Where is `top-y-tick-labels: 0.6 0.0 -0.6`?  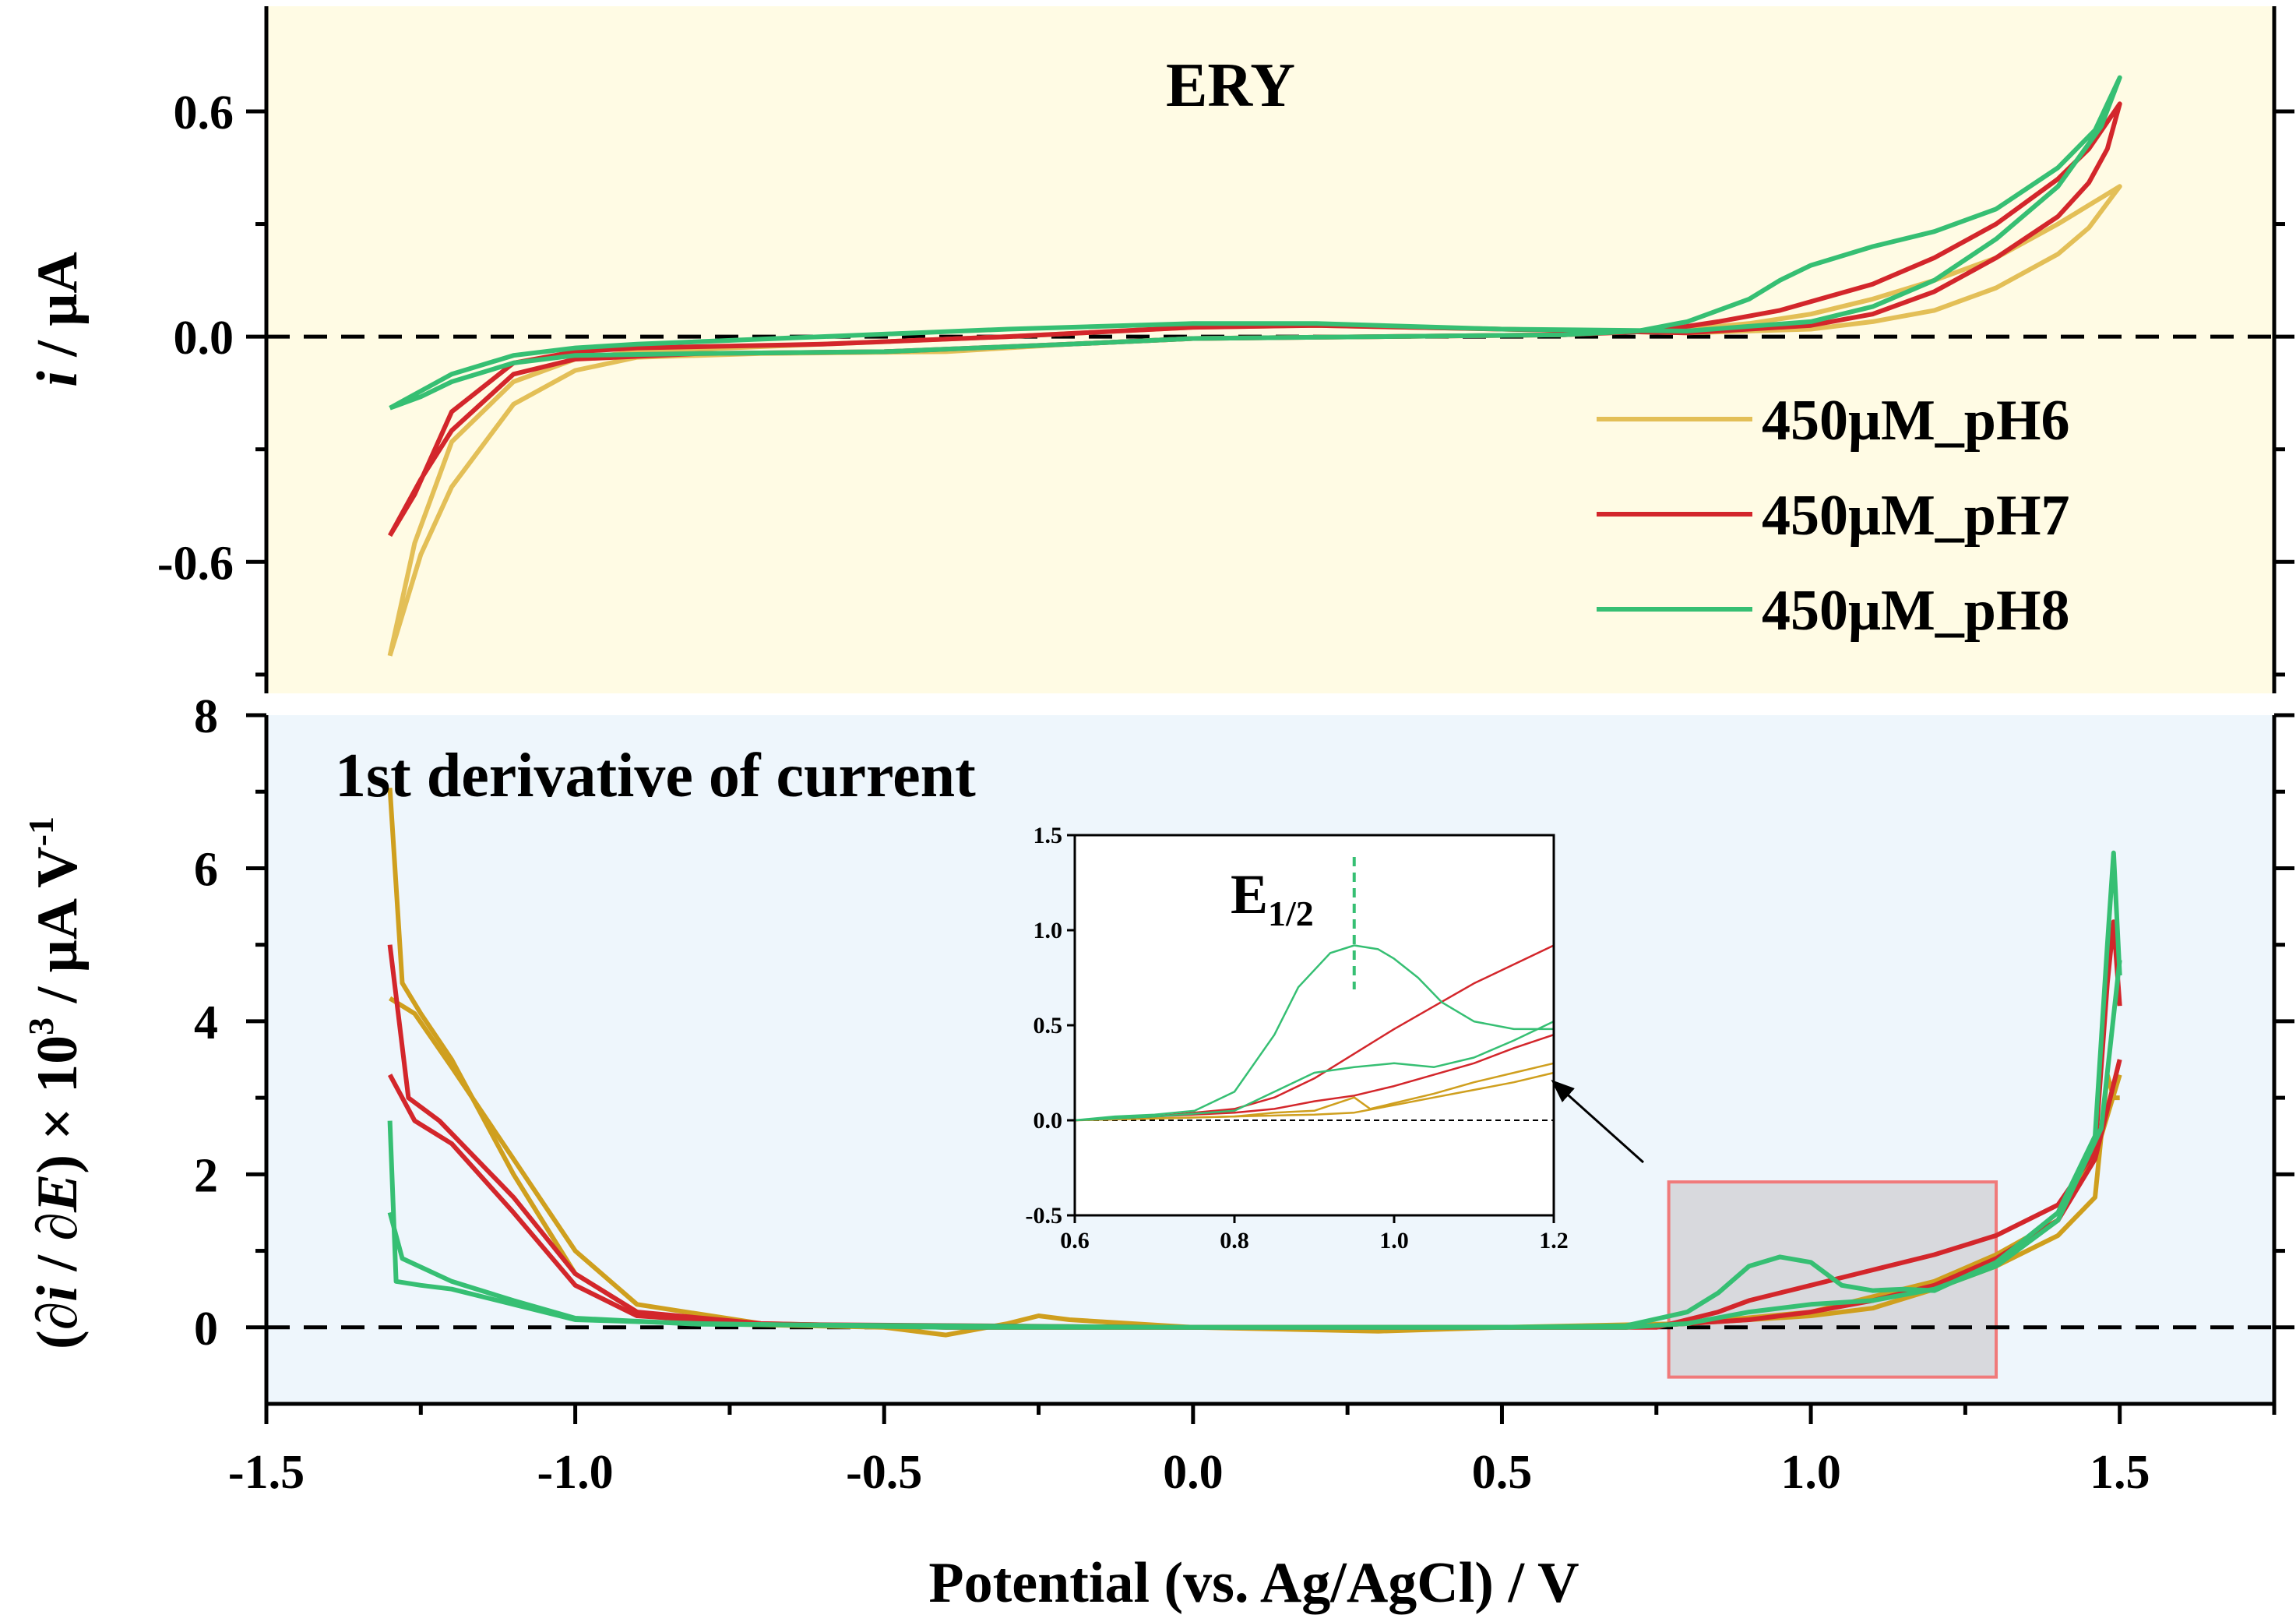
top-y-tick-labels: 0.6 0.0 -0.6 is located at coordinates (195, 338).